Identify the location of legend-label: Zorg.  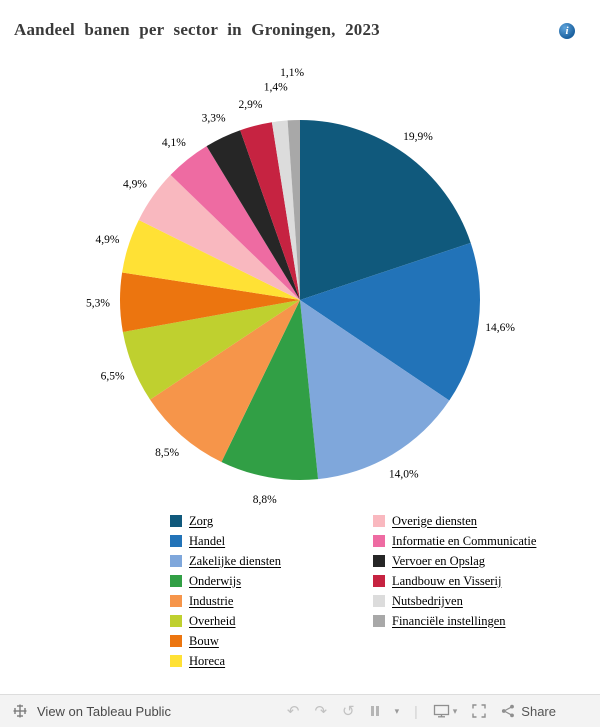
(201, 520).